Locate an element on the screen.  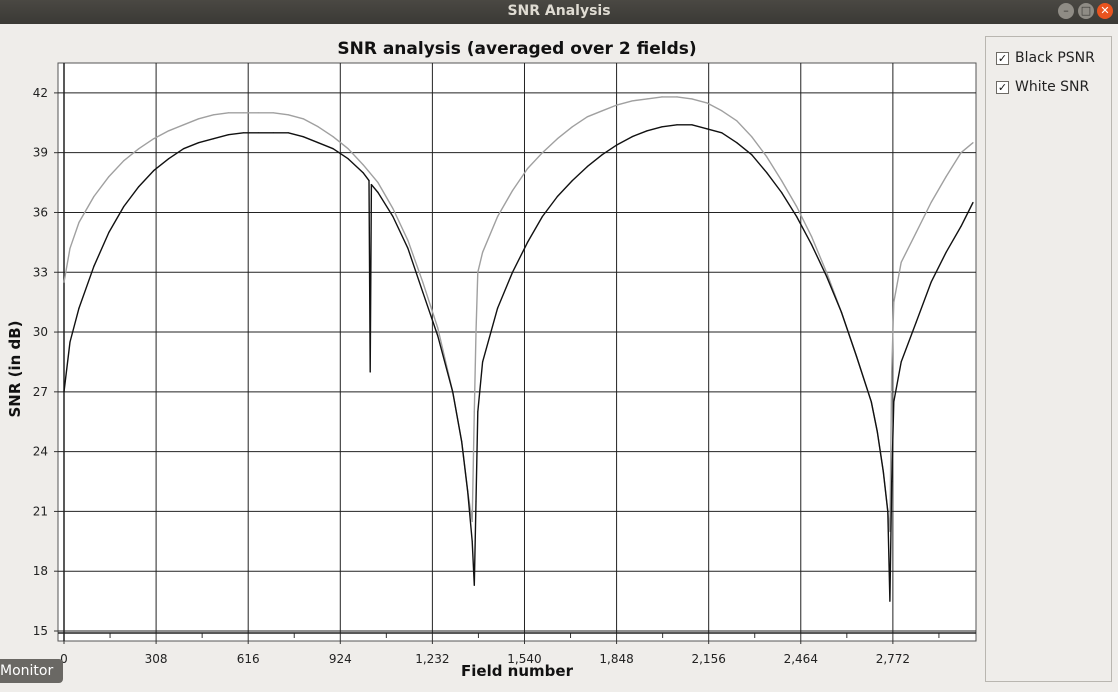
y-tick-label: 30 is located at coordinates (40, 332).